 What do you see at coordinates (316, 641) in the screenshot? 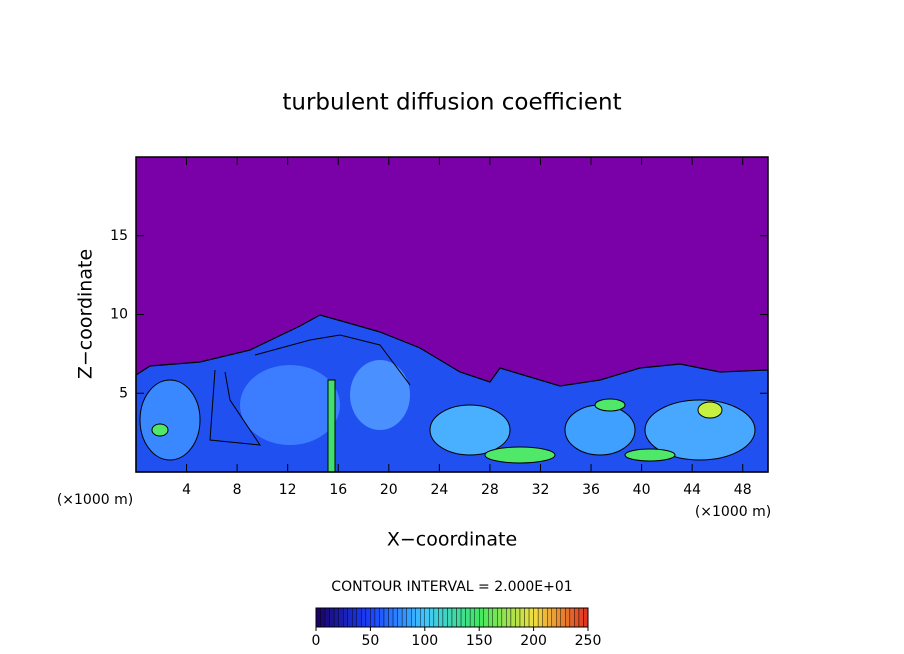
I see `colorbar-tick-label: 0` at bounding box center [316, 641].